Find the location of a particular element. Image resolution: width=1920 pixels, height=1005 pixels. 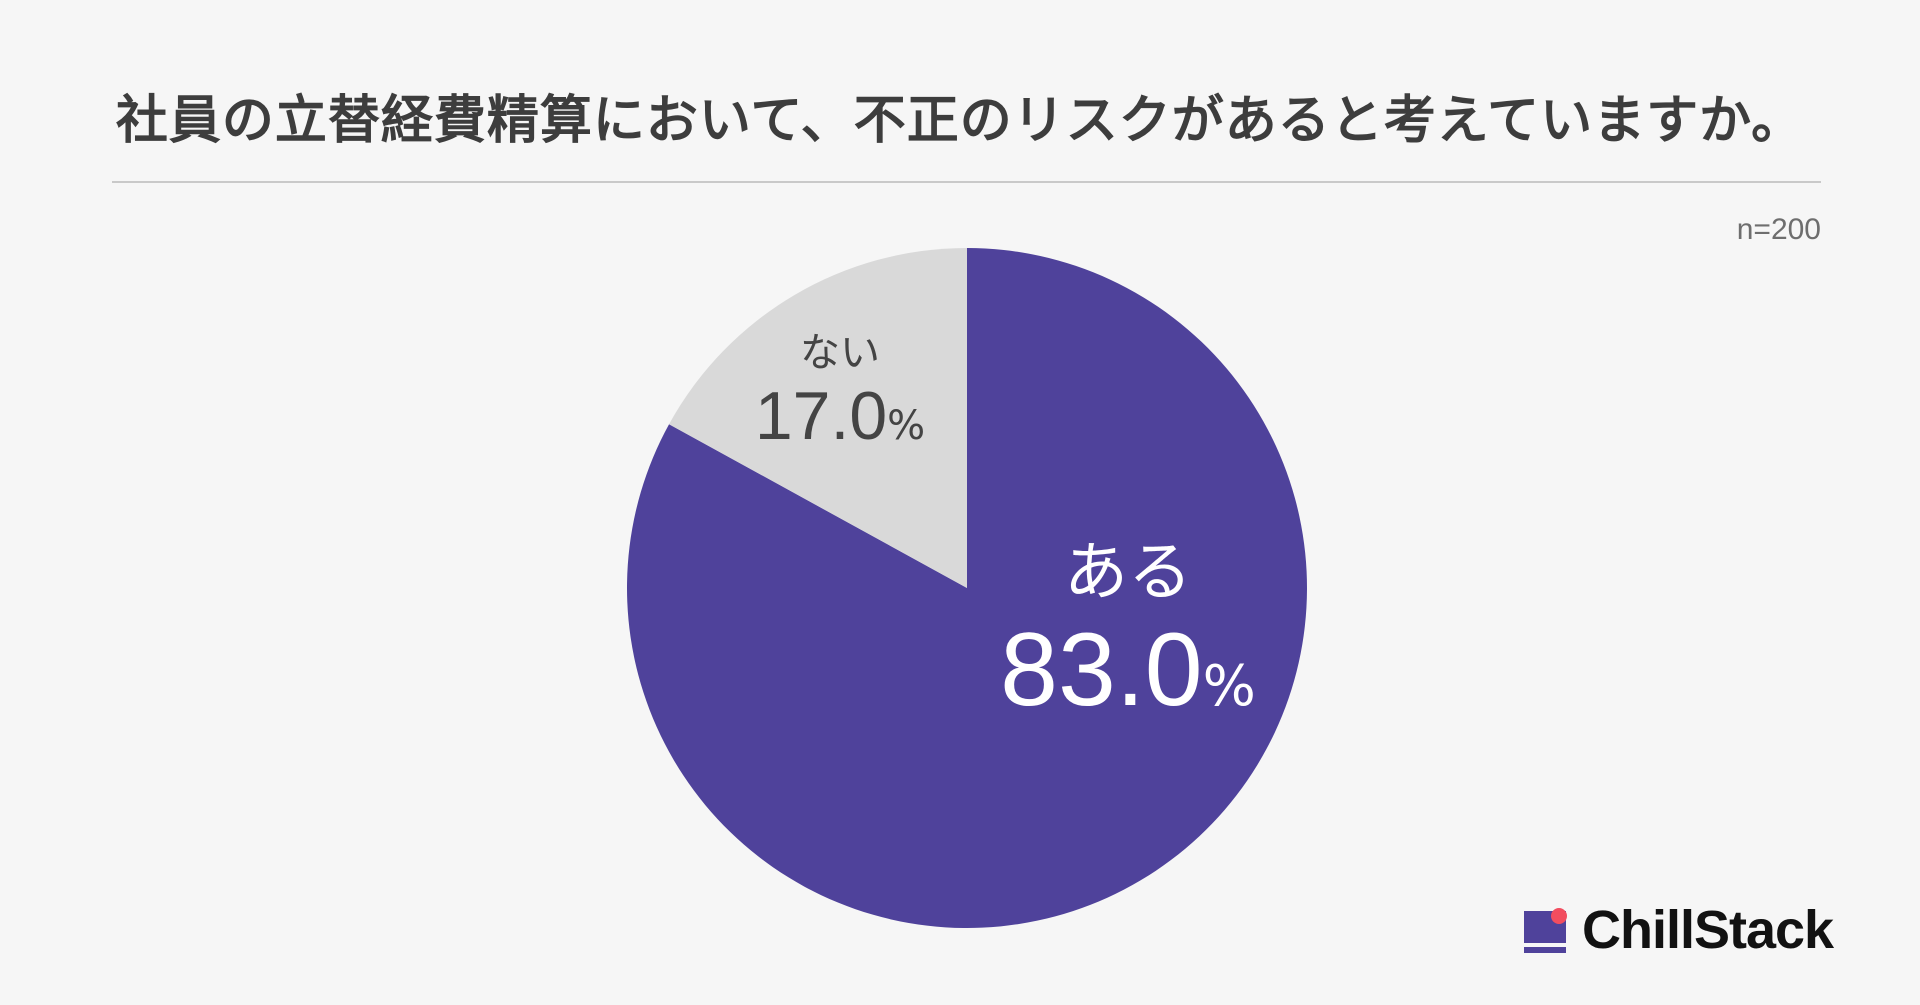

slice-label-yes: ある 83.0% is located at coordinates (1128, 632).